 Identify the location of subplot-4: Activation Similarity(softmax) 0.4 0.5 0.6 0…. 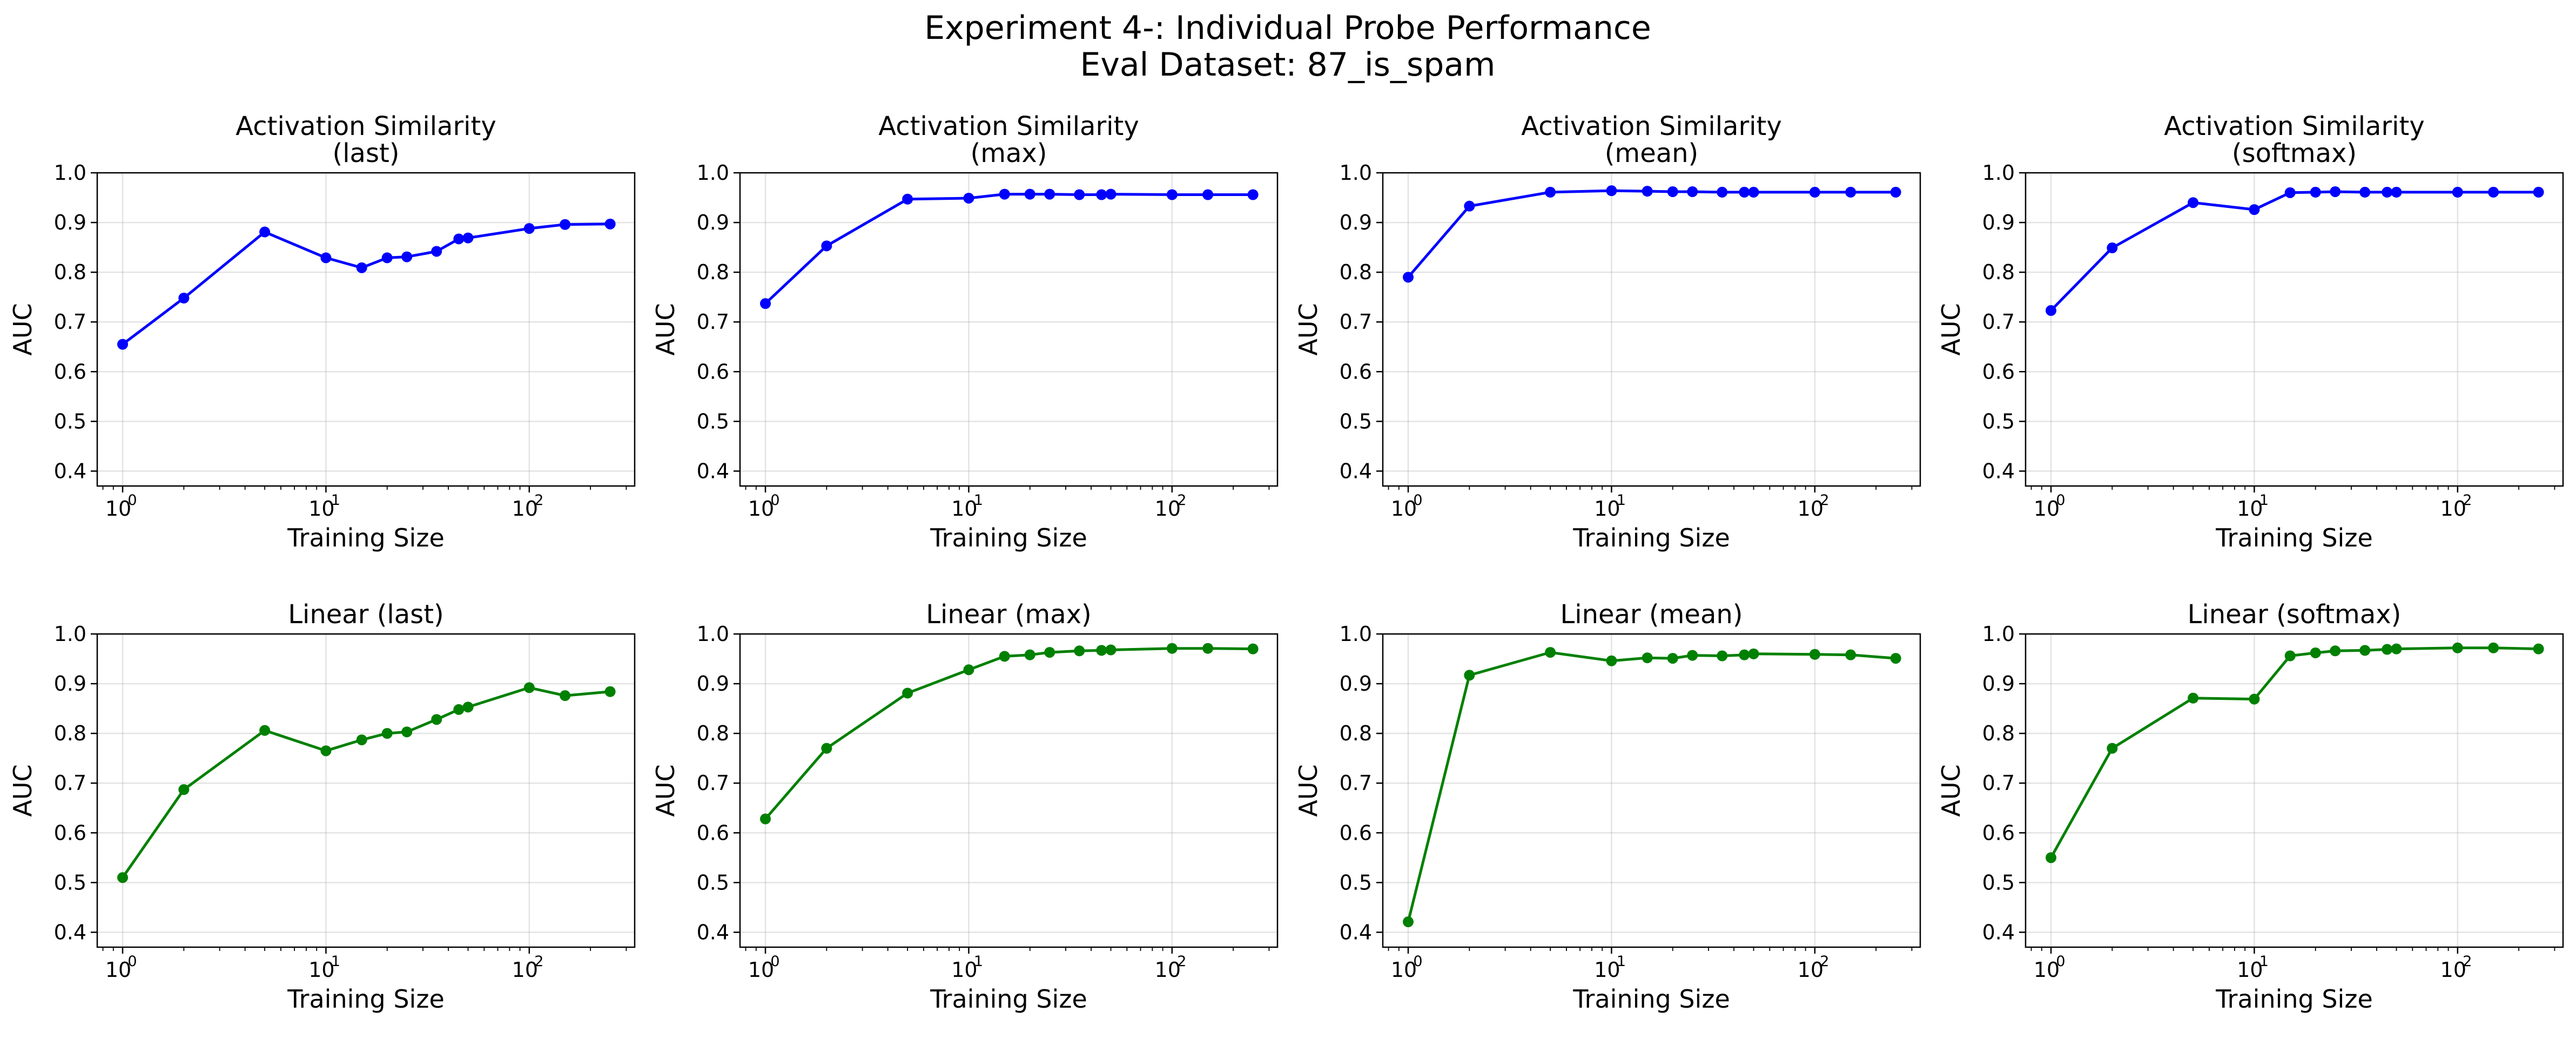
(2250, 331).